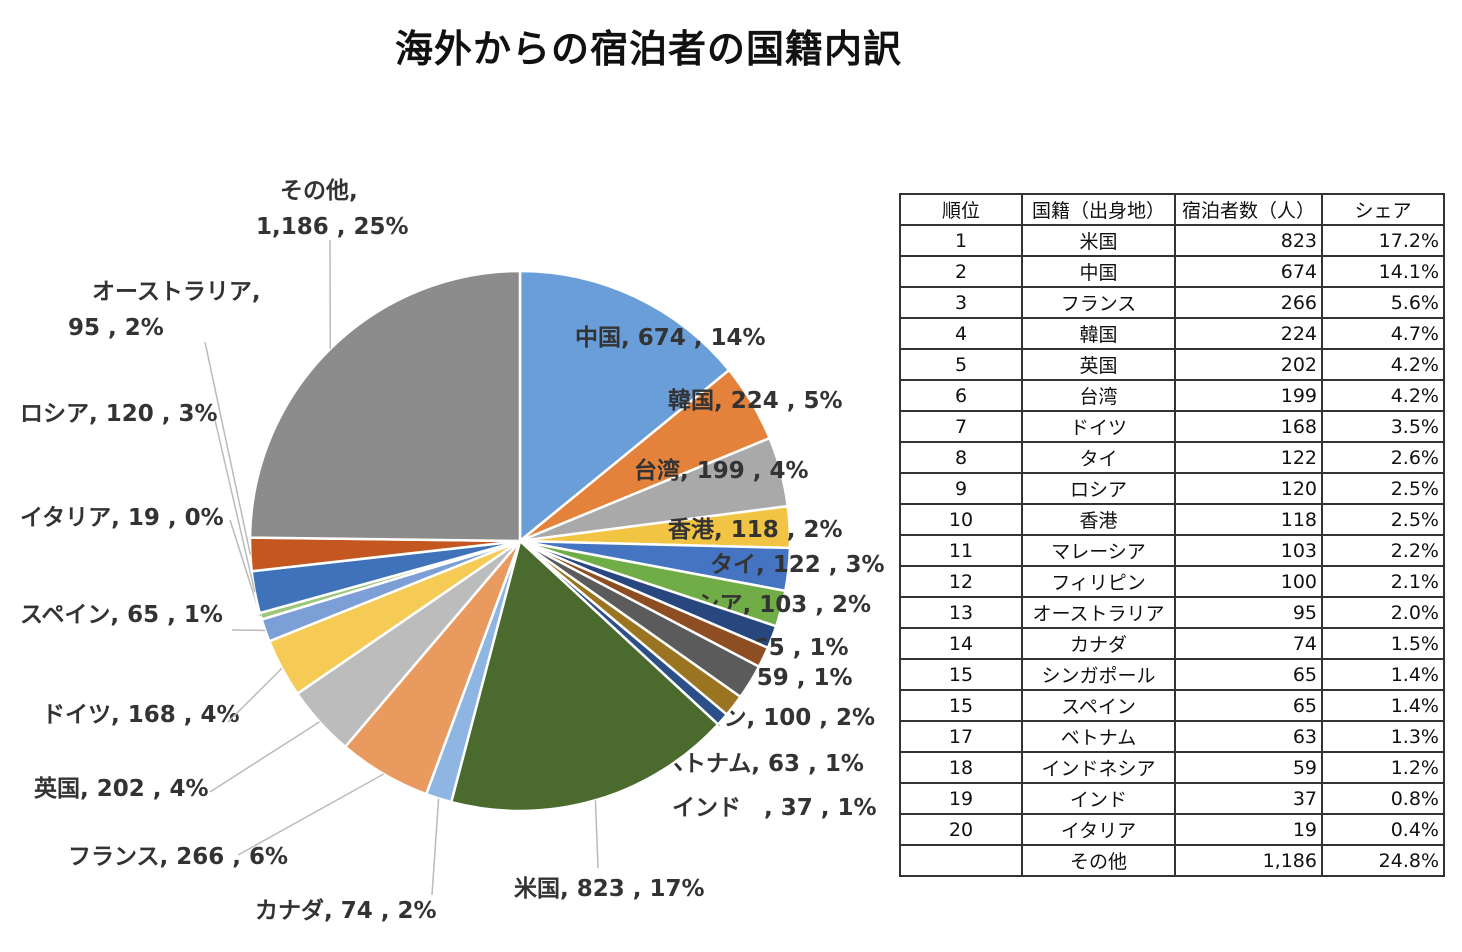  Describe the element at coordinates (961, 550) in the screenshot. I see `rank-cell: 11` at that location.